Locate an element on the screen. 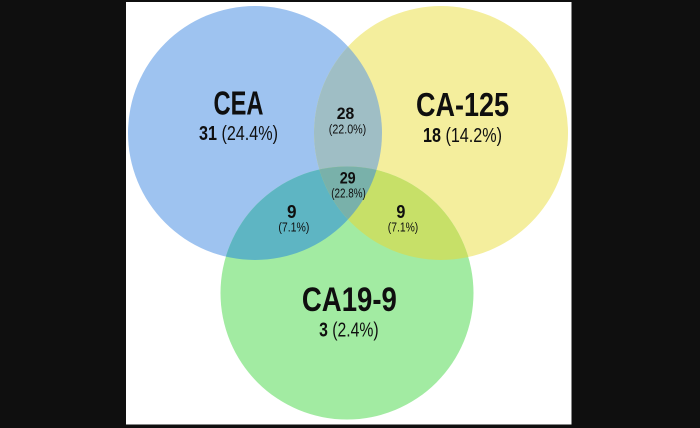 The width and height of the screenshot is (700, 428). svg-text: 31 (24.4%) is located at coordinates (238, 134).